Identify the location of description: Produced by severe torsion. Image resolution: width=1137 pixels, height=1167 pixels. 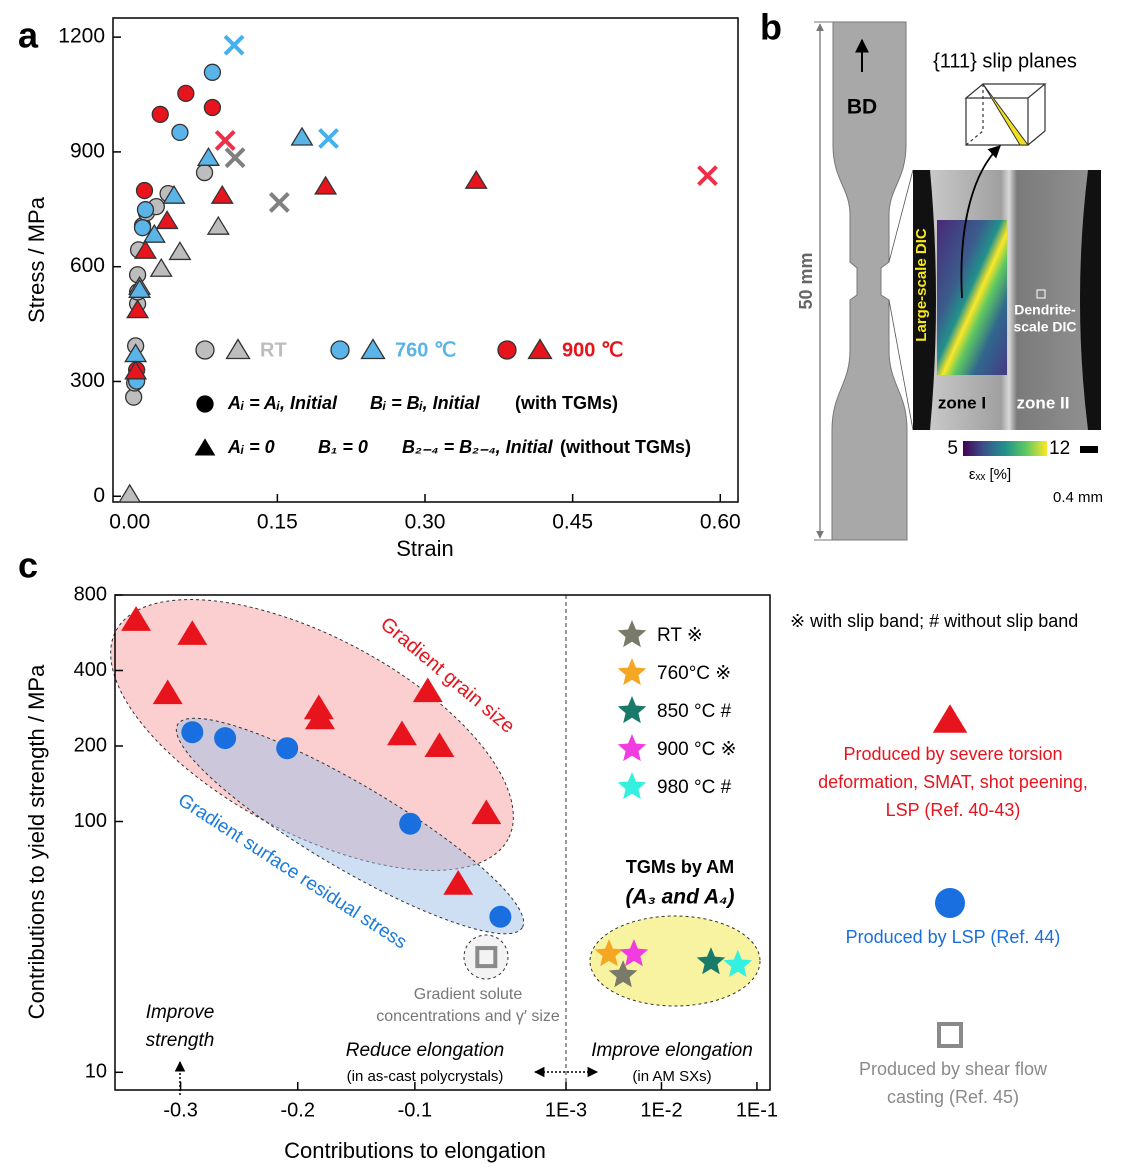
(952, 754).